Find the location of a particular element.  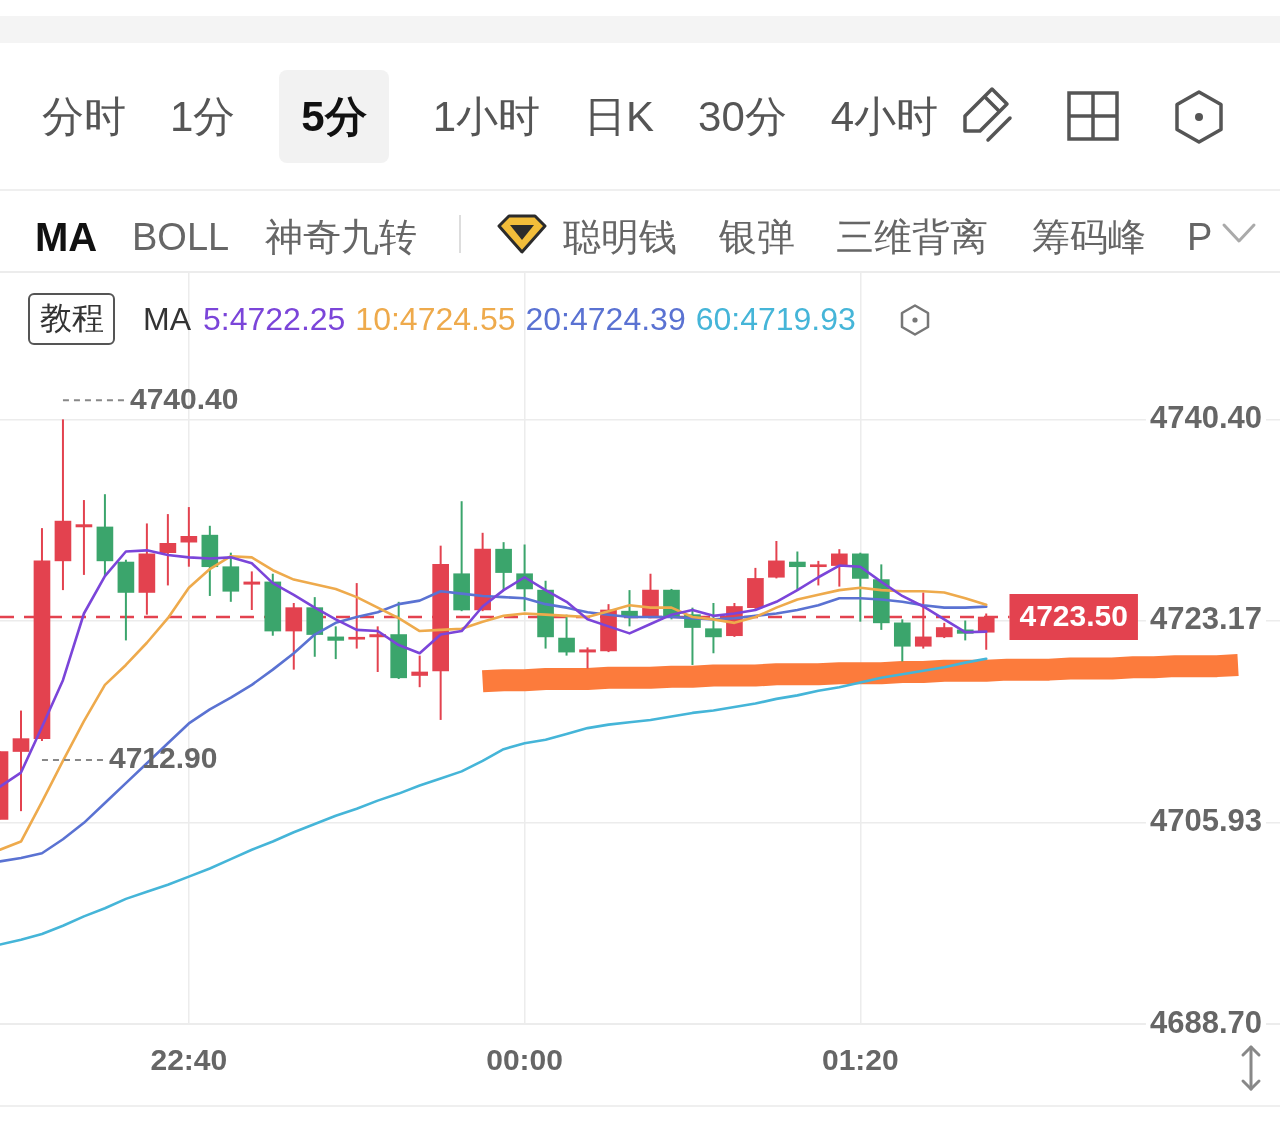

ref-line-label: 4723.50 is located at coordinates (1073, 616).